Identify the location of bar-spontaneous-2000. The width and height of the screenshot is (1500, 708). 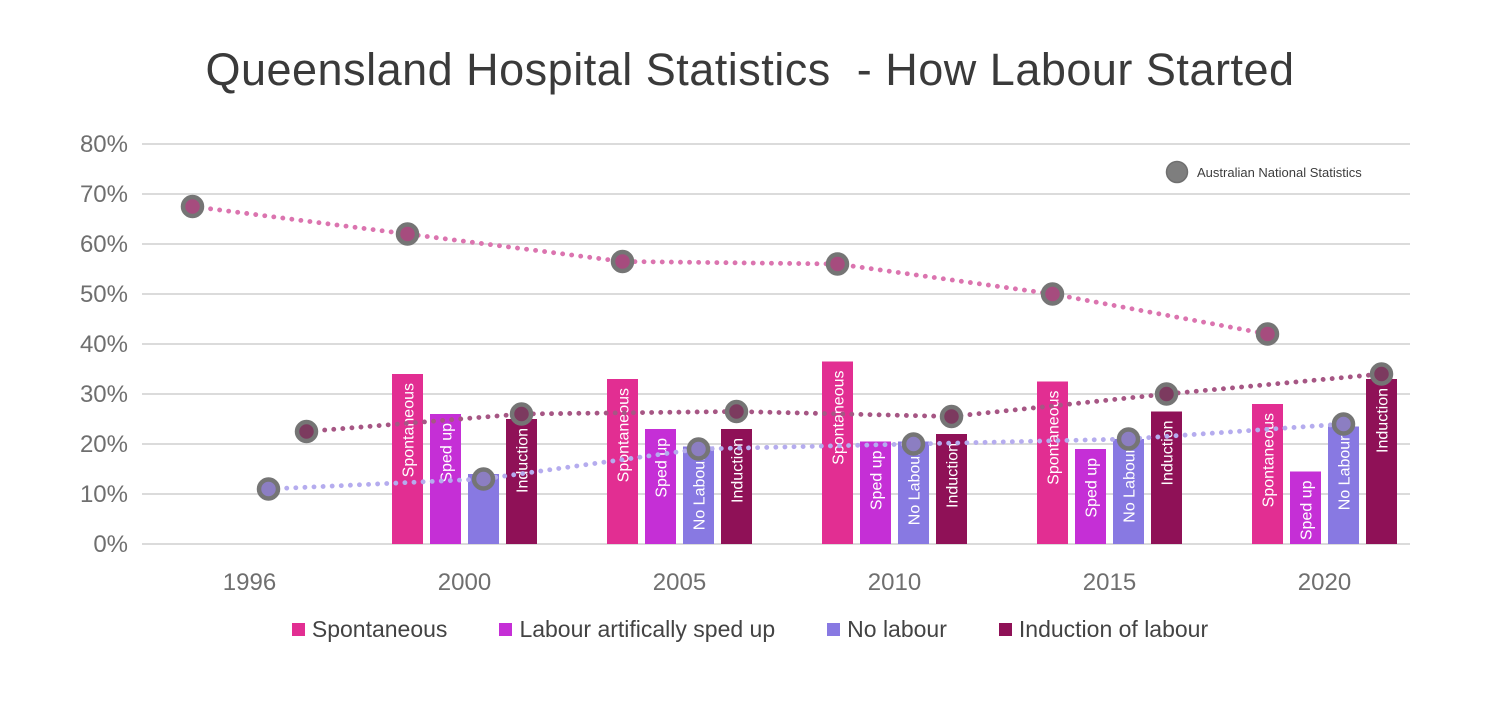
(407, 459).